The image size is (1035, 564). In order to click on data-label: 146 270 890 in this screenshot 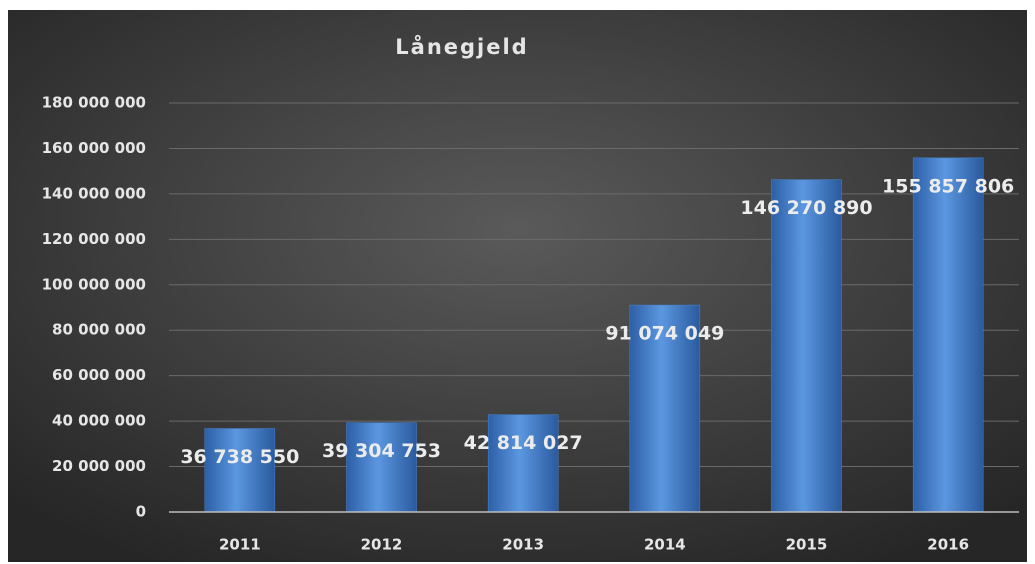, I will do `click(806, 208)`.